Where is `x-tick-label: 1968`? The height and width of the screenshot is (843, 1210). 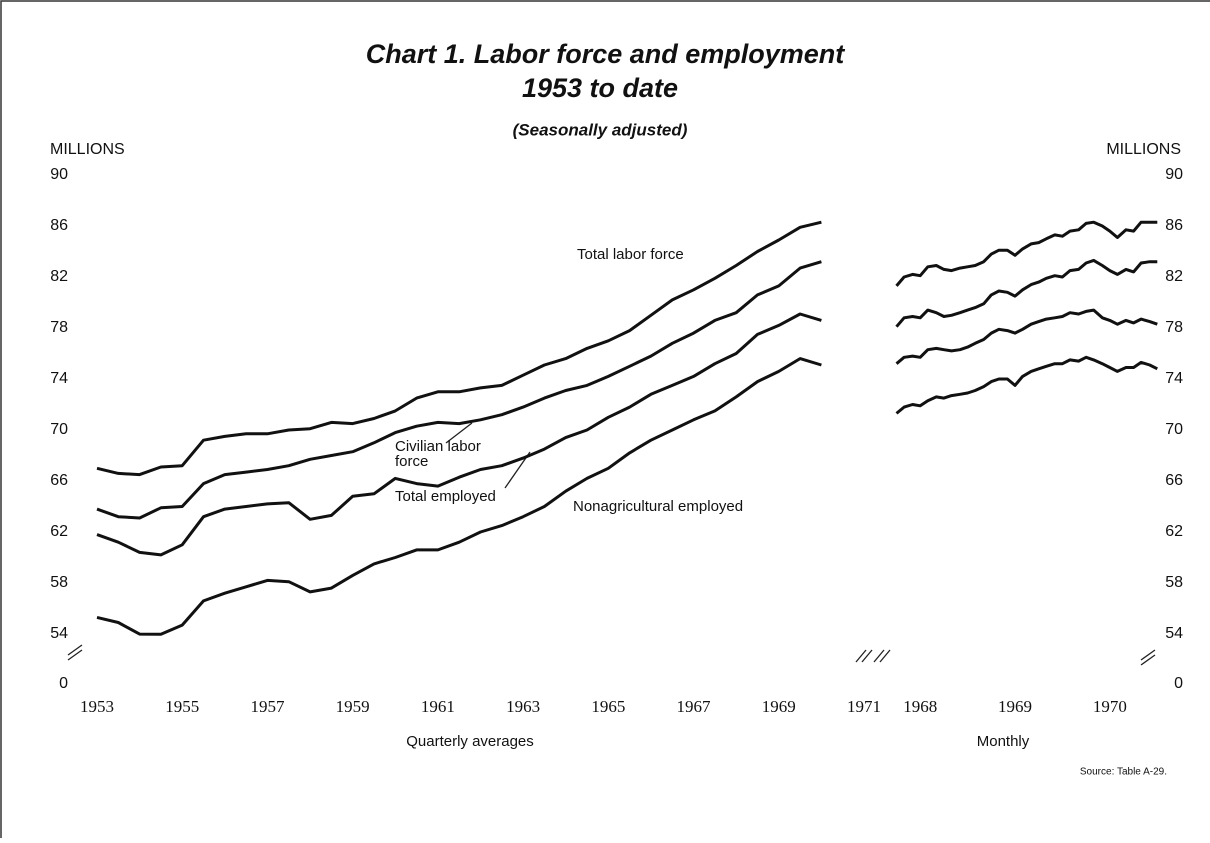
x-tick-label: 1968 is located at coordinates (920, 706).